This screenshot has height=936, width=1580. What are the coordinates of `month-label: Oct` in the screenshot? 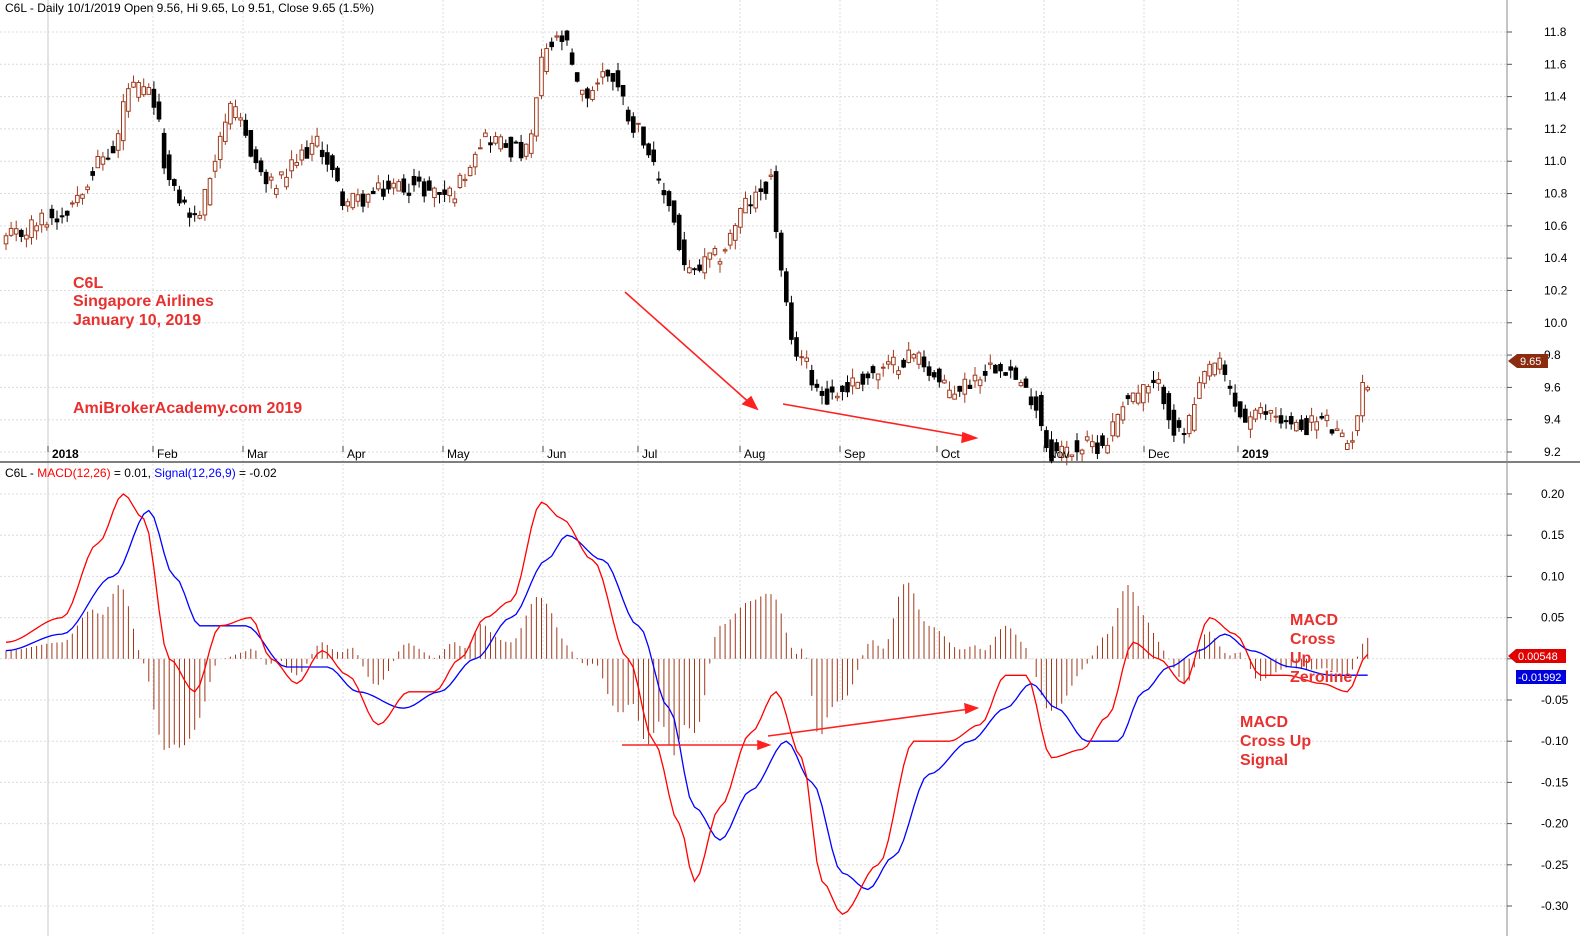 It's located at (950, 454).